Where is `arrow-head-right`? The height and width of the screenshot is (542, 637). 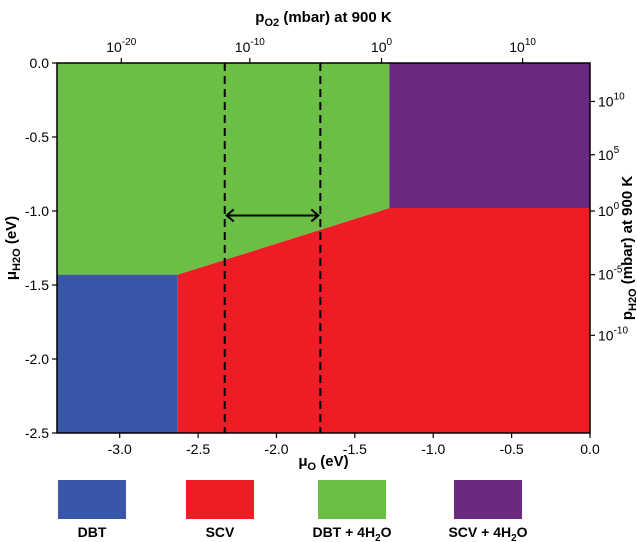 arrow-head-right is located at coordinates (315, 215).